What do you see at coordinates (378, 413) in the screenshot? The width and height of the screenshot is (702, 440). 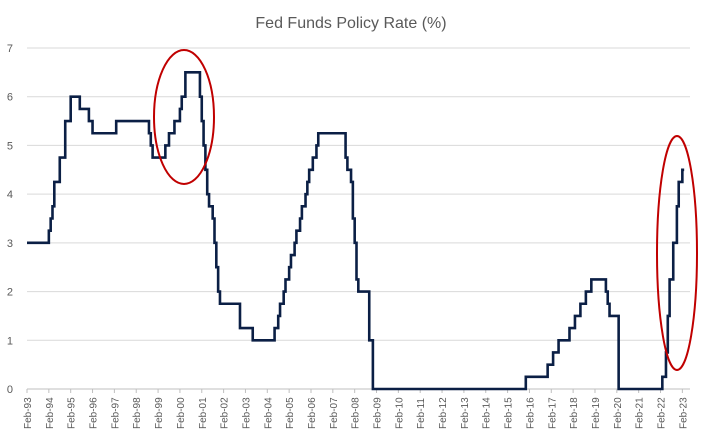 I see `x-tick-label: Feb-09` at bounding box center [378, 413].